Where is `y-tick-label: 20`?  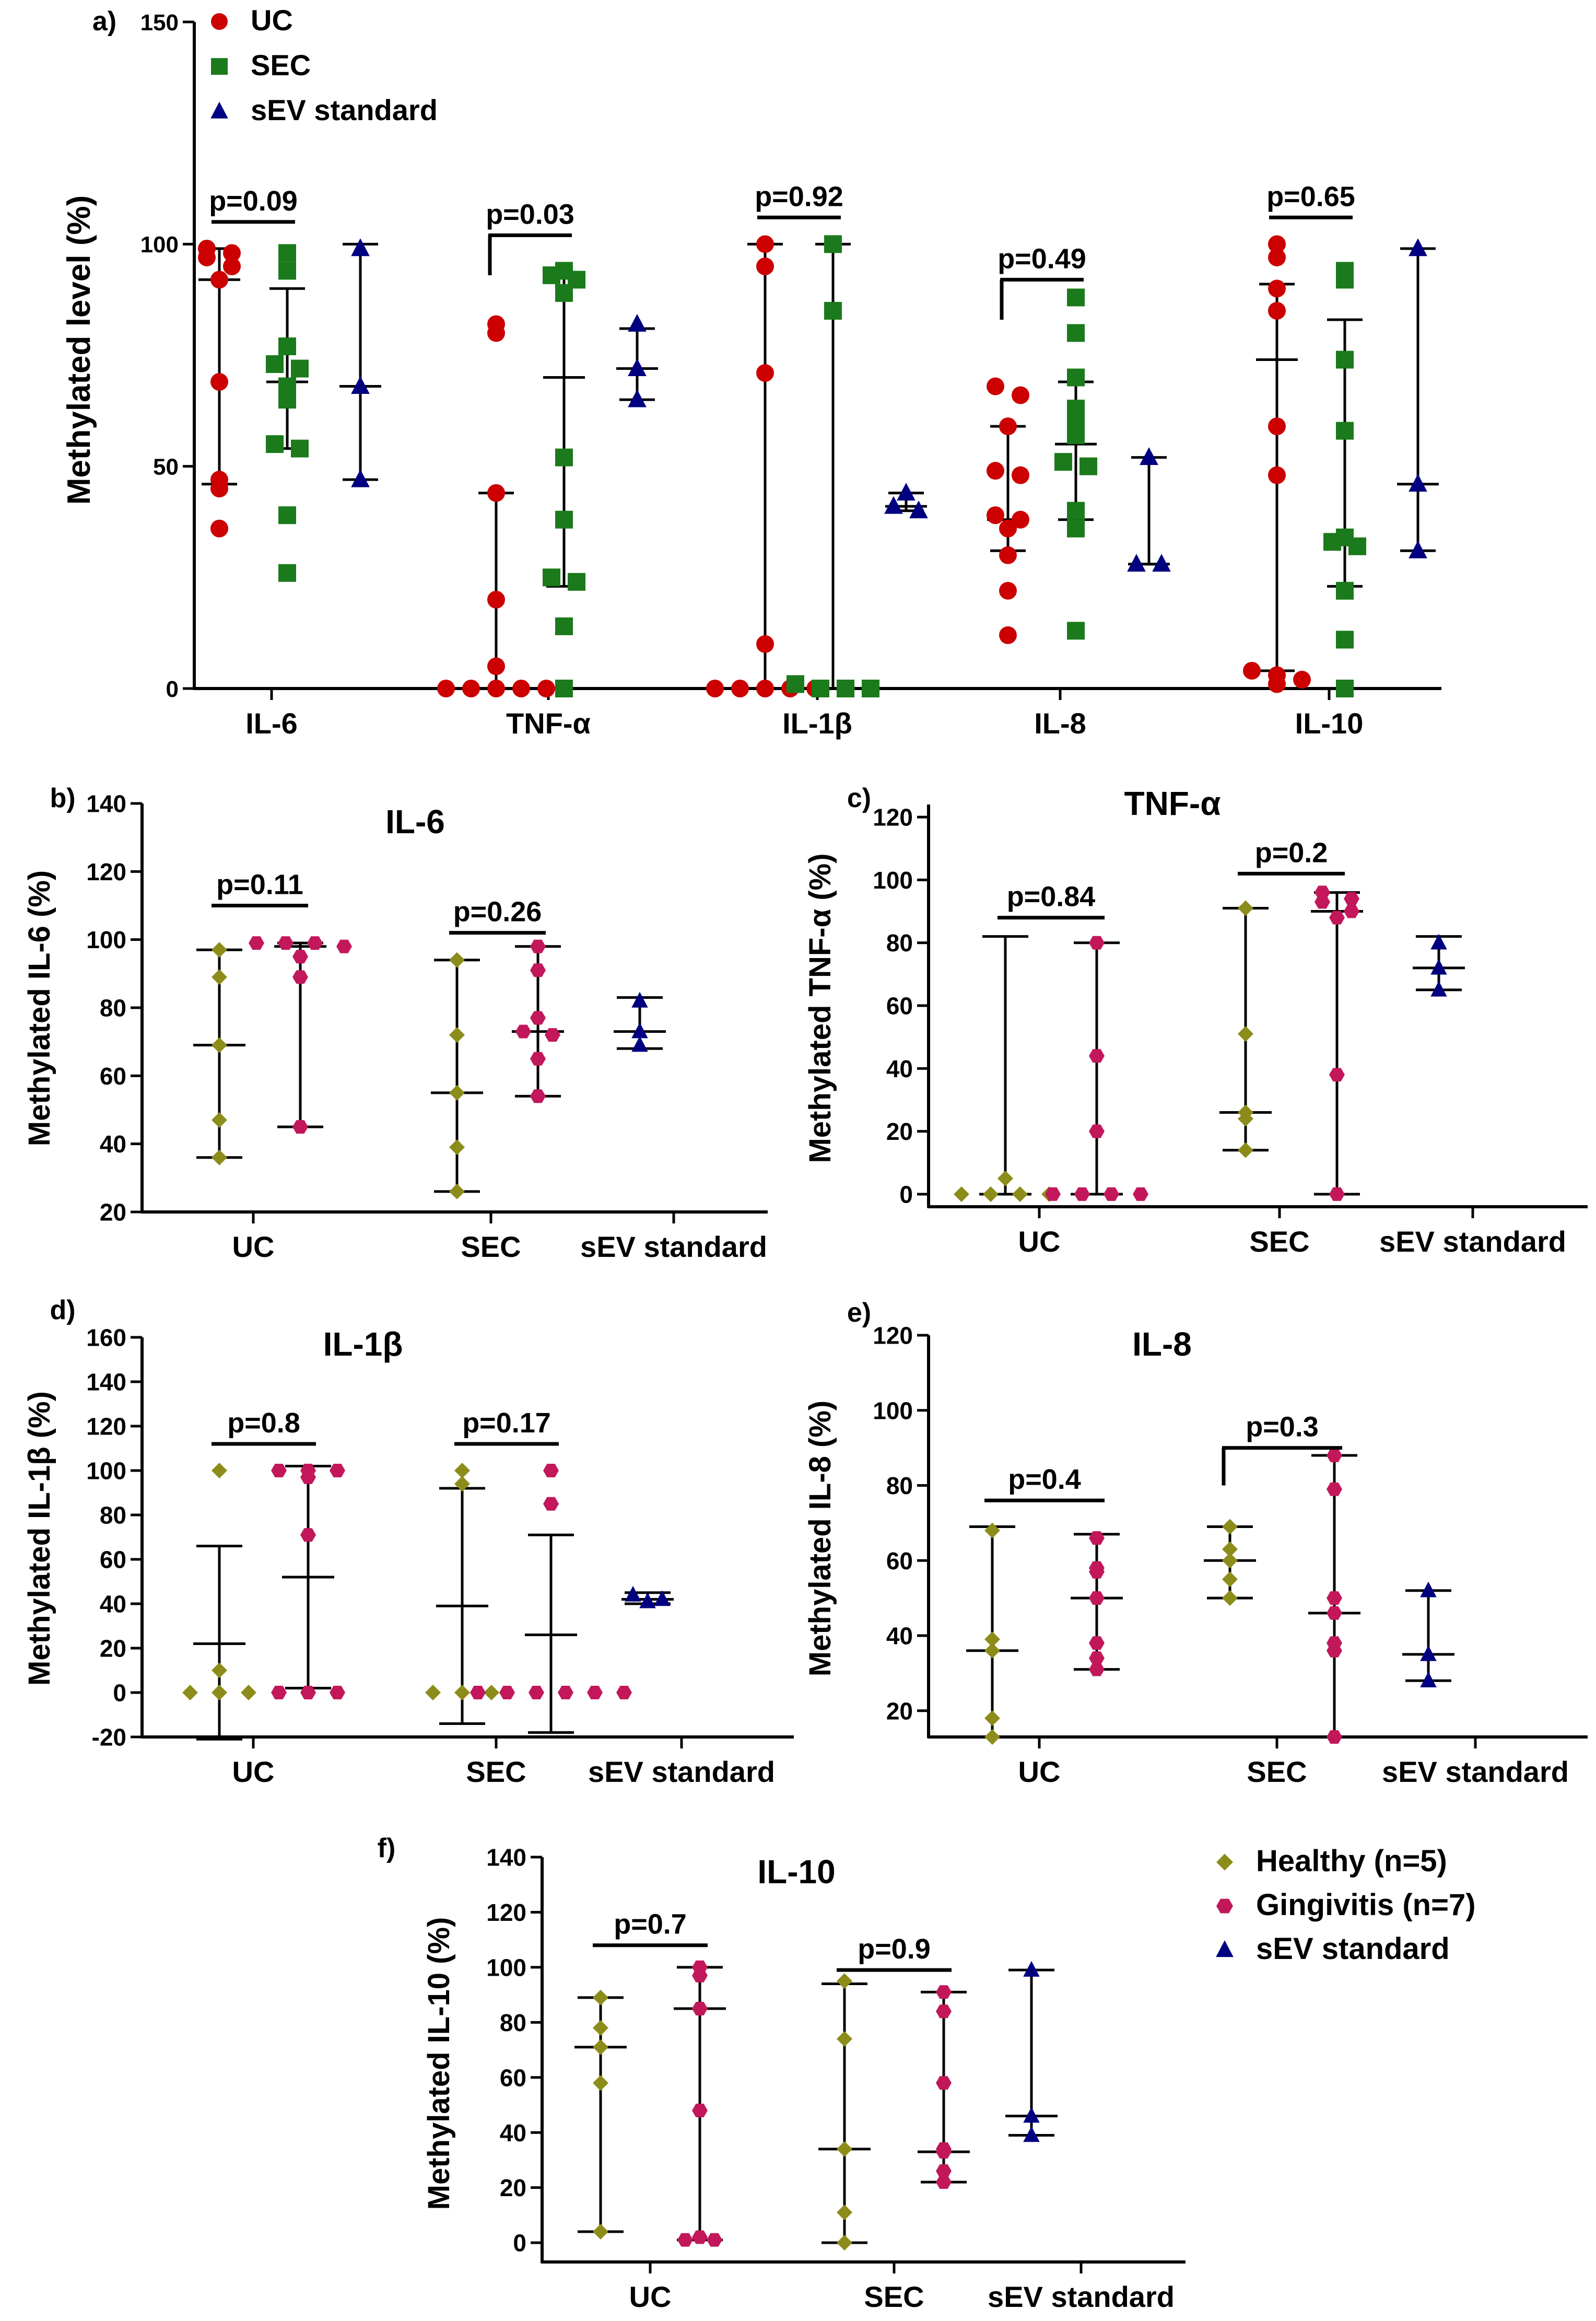 y-tick-label: 20 is located at coordinates (113, 1648).